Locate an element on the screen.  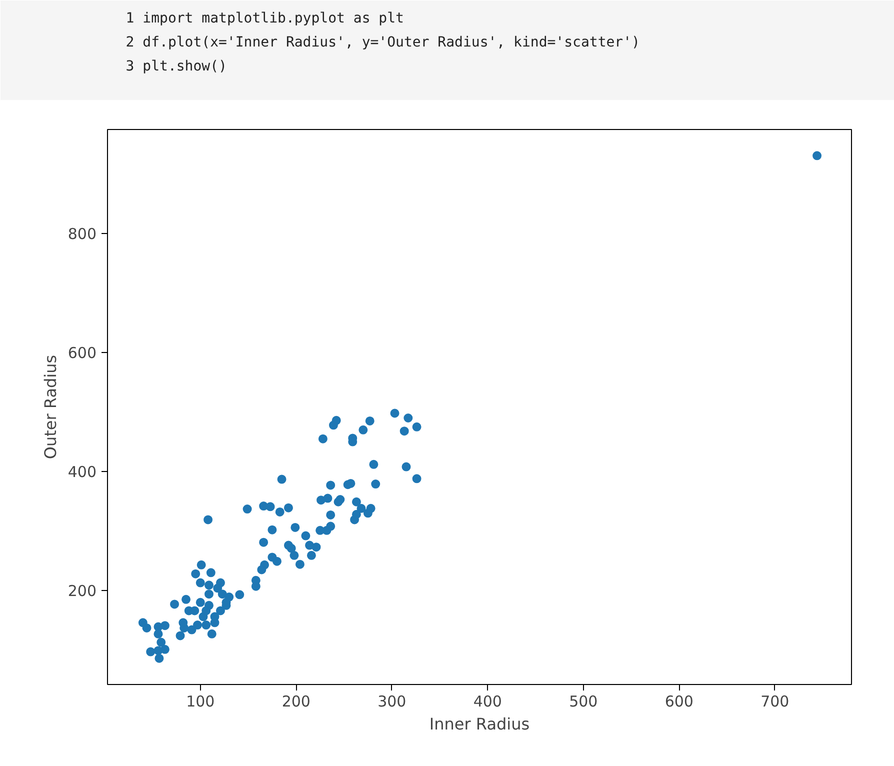
y-tick-label: 800 is located at coordinates (82, 234).